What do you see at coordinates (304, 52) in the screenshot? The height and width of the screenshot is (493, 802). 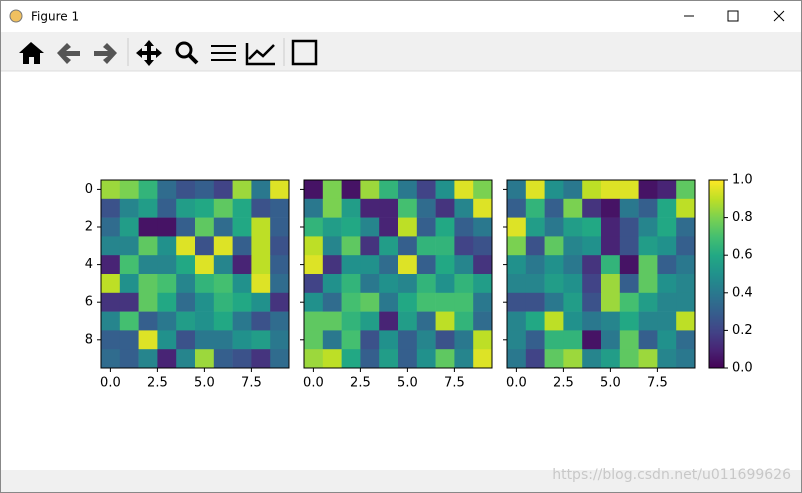 I see `save-button` at bounding box center [304, 52].